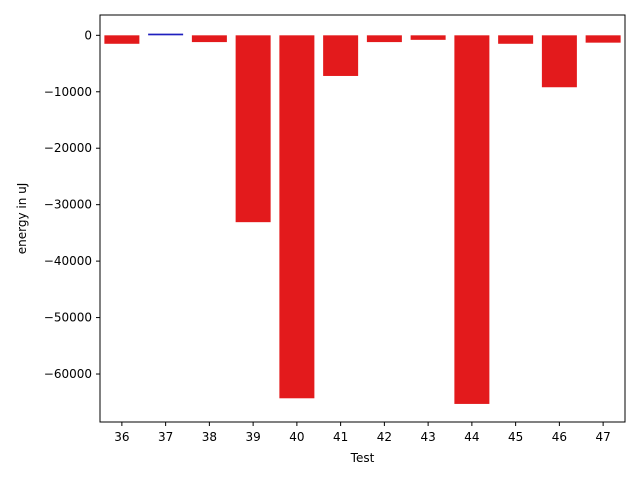 Image resolution: width=640 pixels, height=480 pixels. I want to click on x-tick-label: 41, so click(340, 437).